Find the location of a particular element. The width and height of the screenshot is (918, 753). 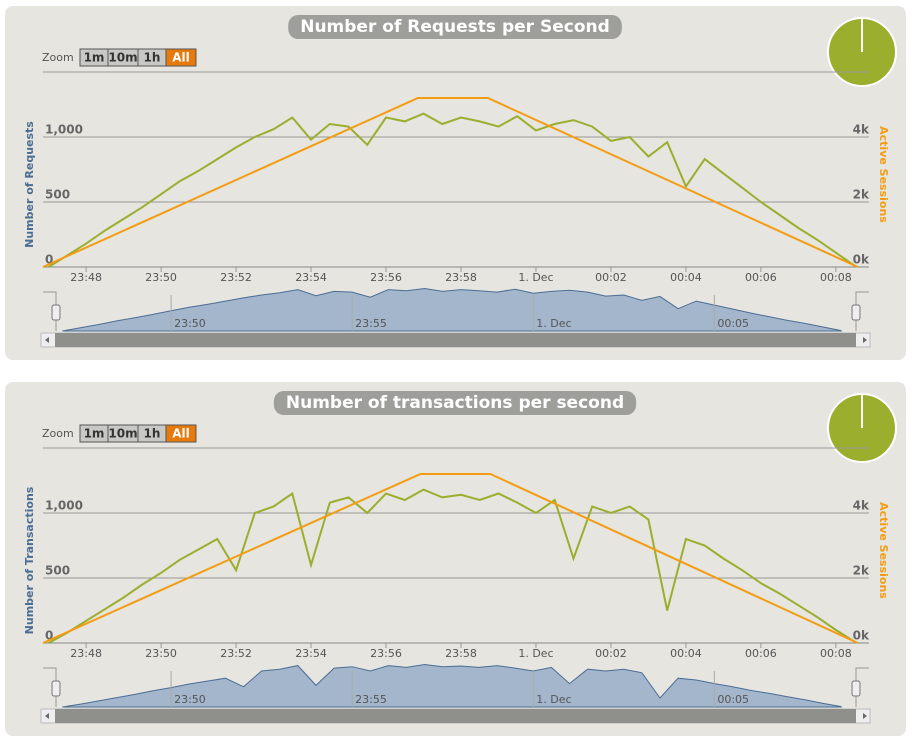

chart-title: Number of Requests per Second is located at coordinates (455, 27).